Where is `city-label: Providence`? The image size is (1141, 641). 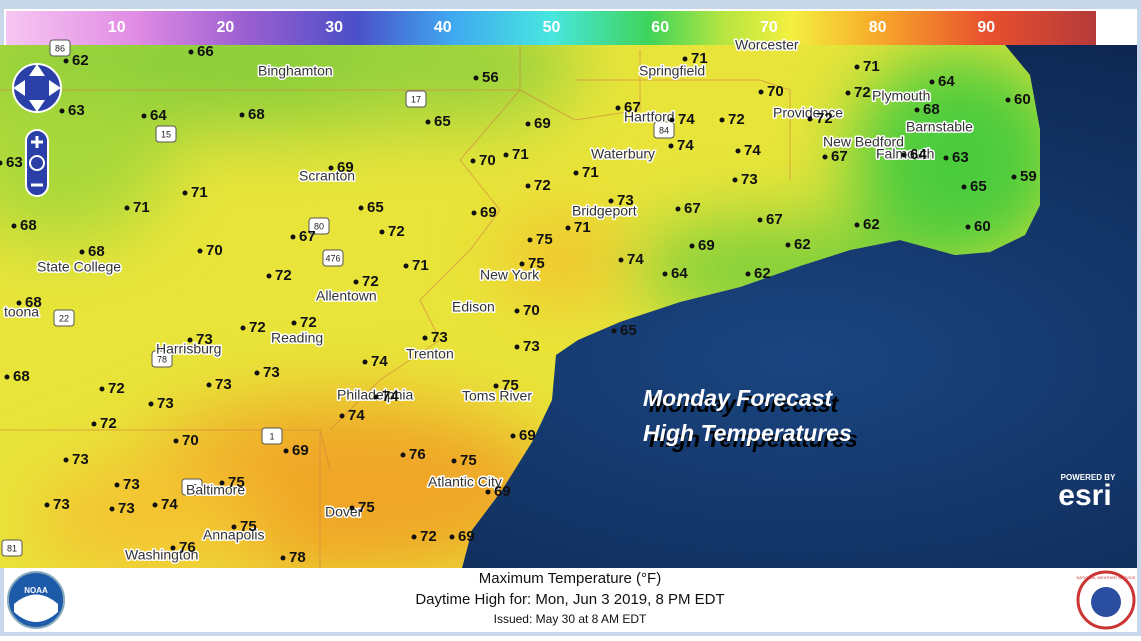 city-label: Providence is located at coordinates (808, 113).